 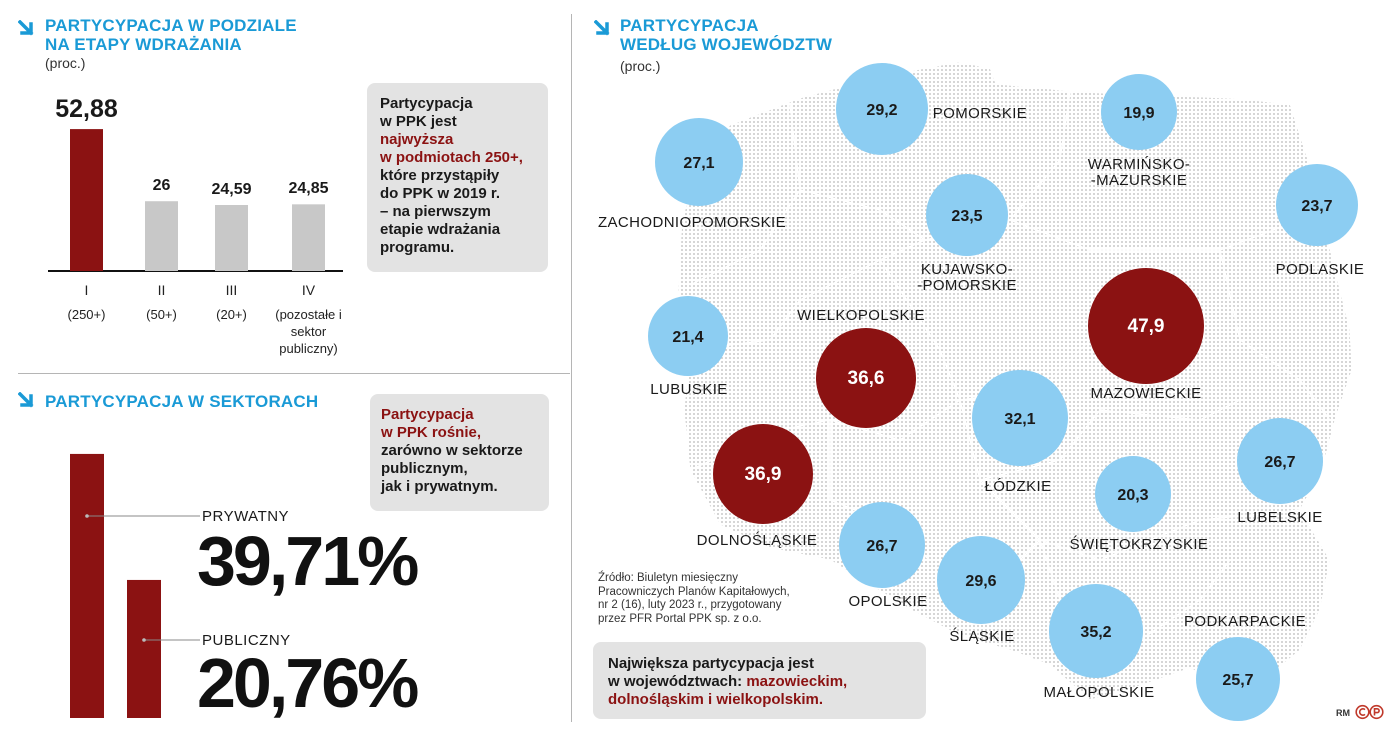 What do you see at coordinates (294, 373) in the screenshot?
I see `section-divider-horizontal` at bounding box center [294, 373].